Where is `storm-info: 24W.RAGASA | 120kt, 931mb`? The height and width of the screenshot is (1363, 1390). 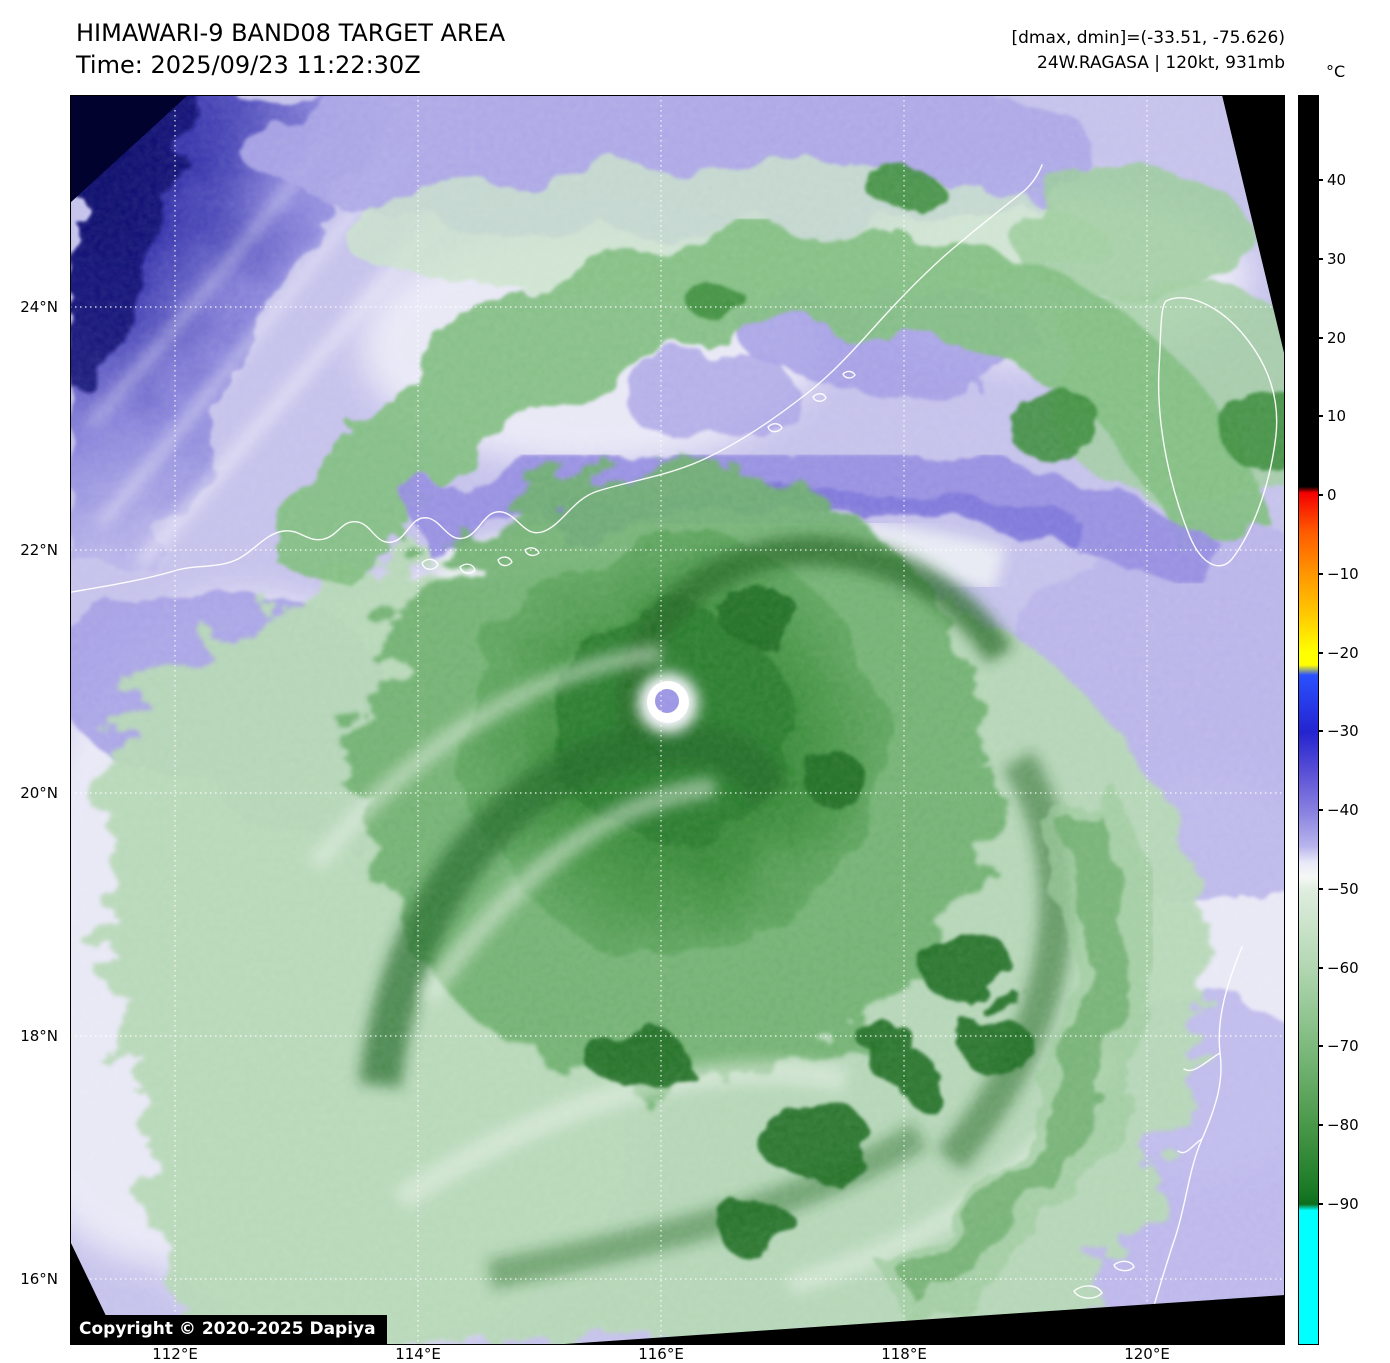
storm-info: 24W.RAGASA | 120kt, 931mb is located at coordinates (1161, 62).